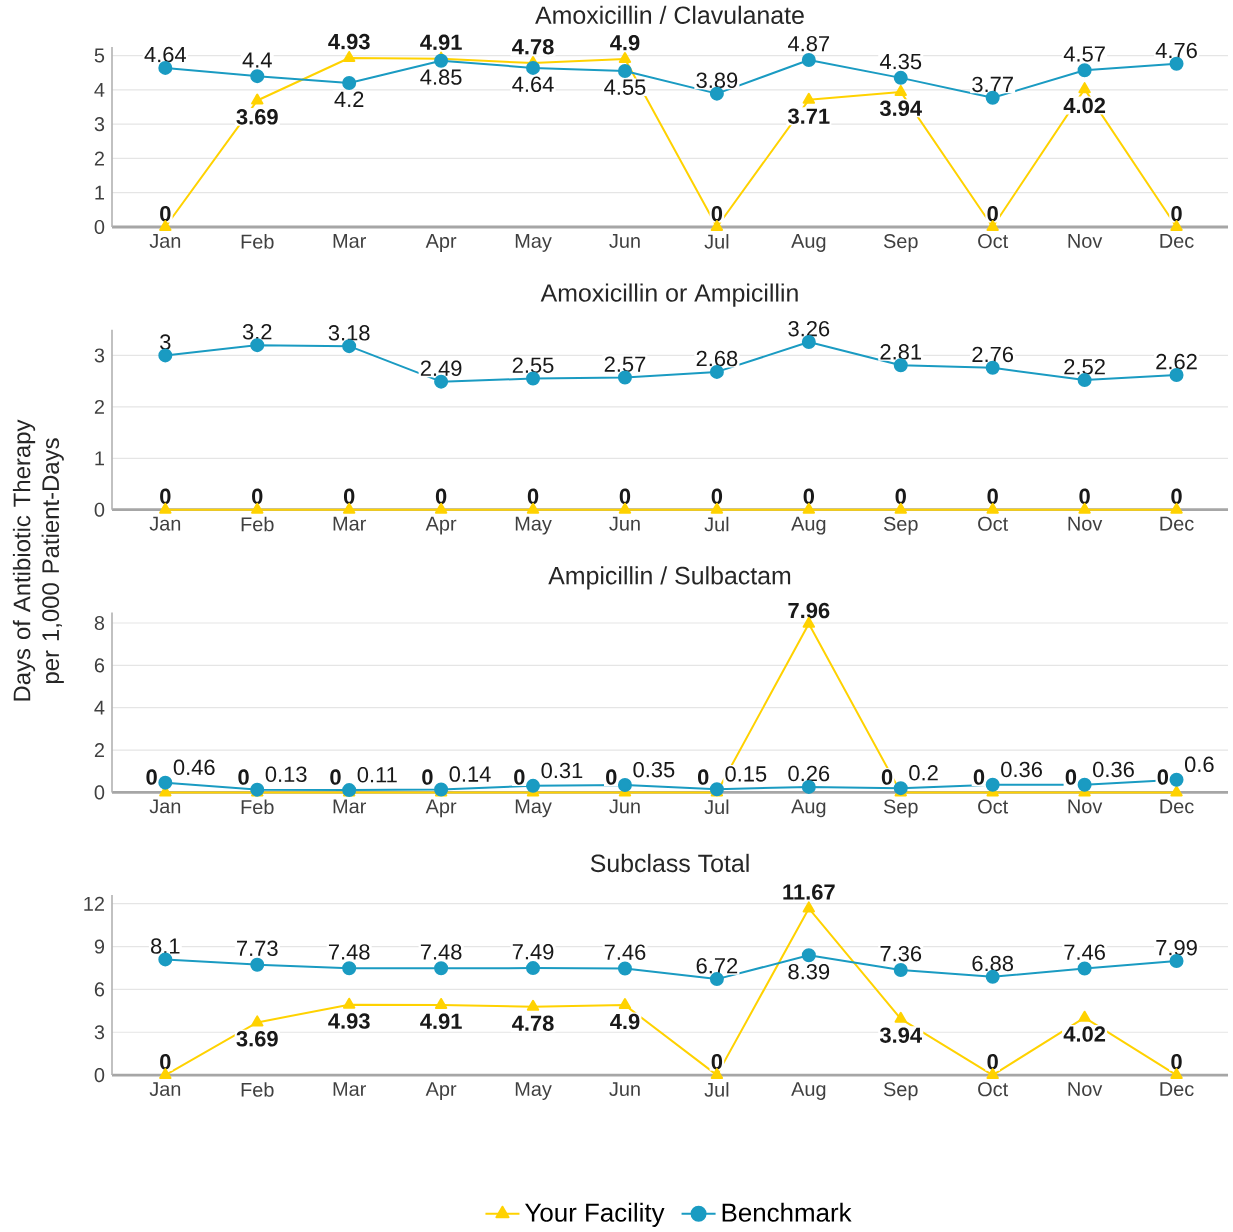 The width and height of the screenshot is (1233, 1232). I want to click on y-tick-label: 12, so click(94, 903).